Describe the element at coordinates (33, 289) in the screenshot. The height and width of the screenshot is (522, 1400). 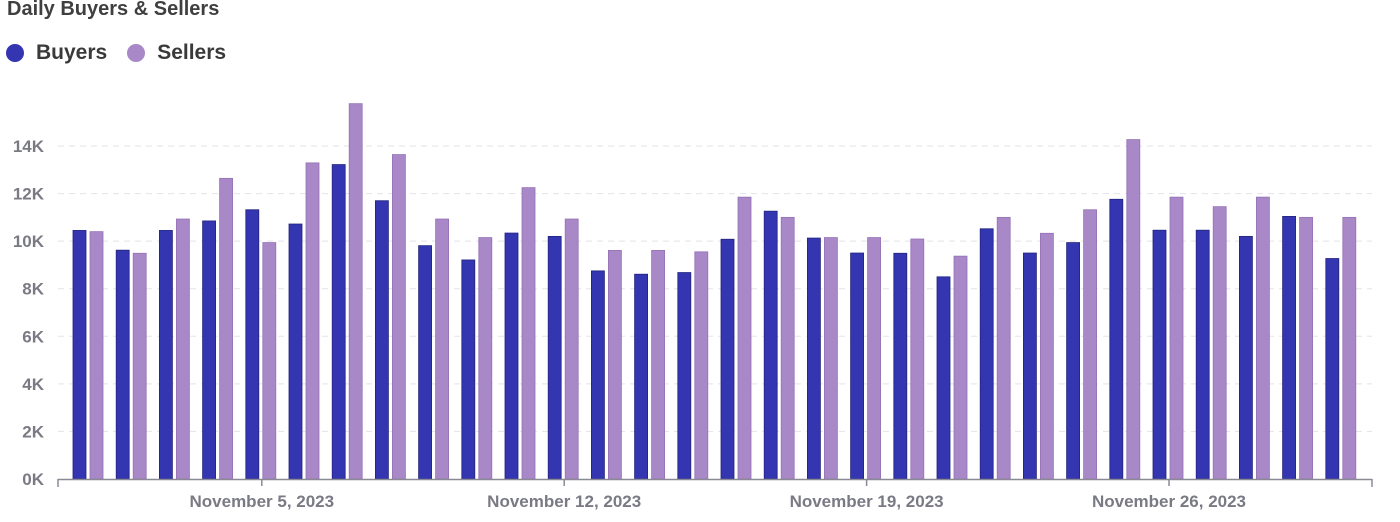
I see `y-tick-label: 8K` at that location.